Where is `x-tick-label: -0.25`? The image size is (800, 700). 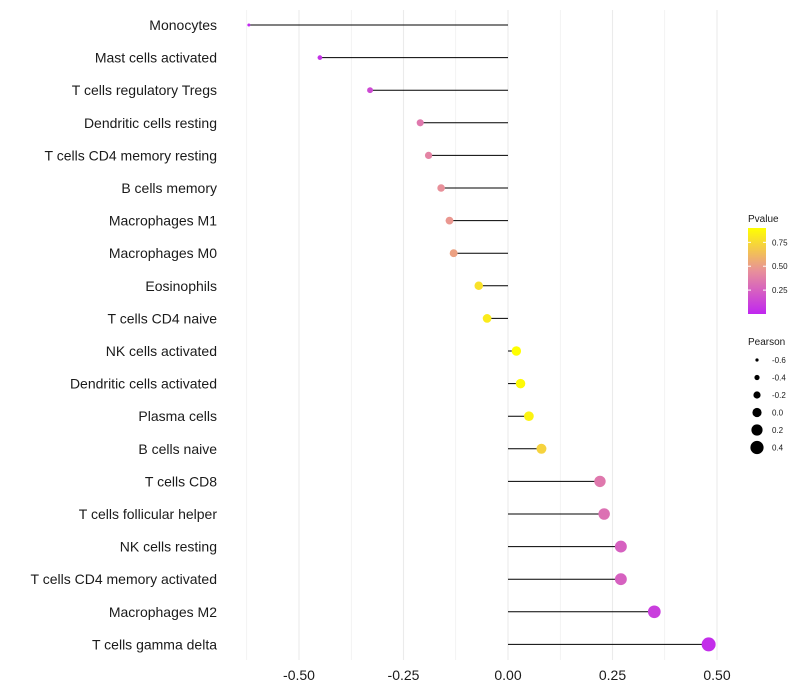 x-tick-label: -0.25 is located at coordinates (404, 675).